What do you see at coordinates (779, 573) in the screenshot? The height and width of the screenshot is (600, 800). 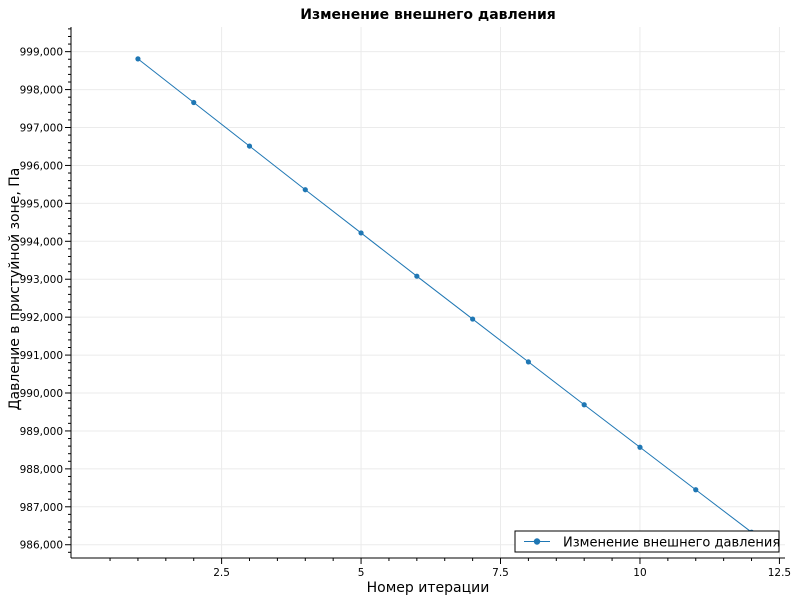 I see `x-tick-label: 12.5` at bounding box center [779, 573].